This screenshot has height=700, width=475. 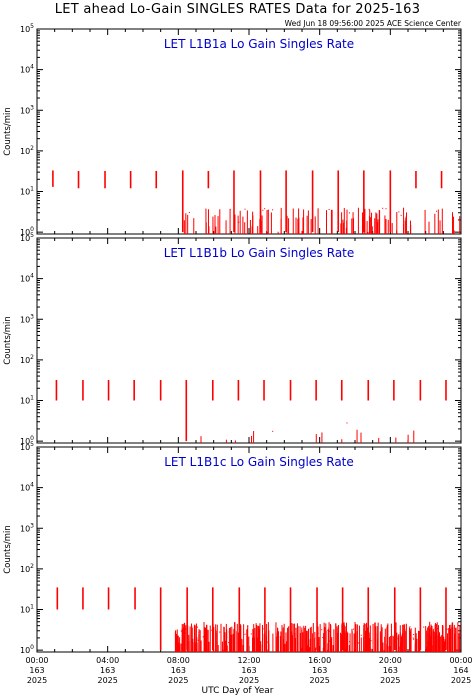 I want to click on x-tick-time: 00:00, so click(x=460, y=660).